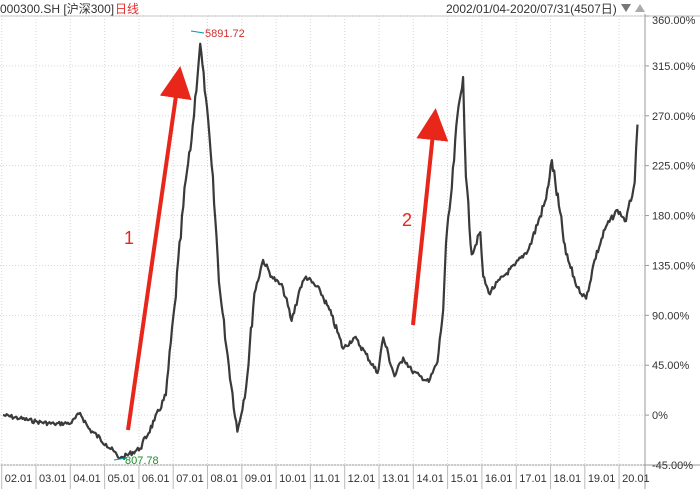  Describe the element at coordinates (396, 479) in the screenshot. I see `x-tick-label: 13.01` at that location.